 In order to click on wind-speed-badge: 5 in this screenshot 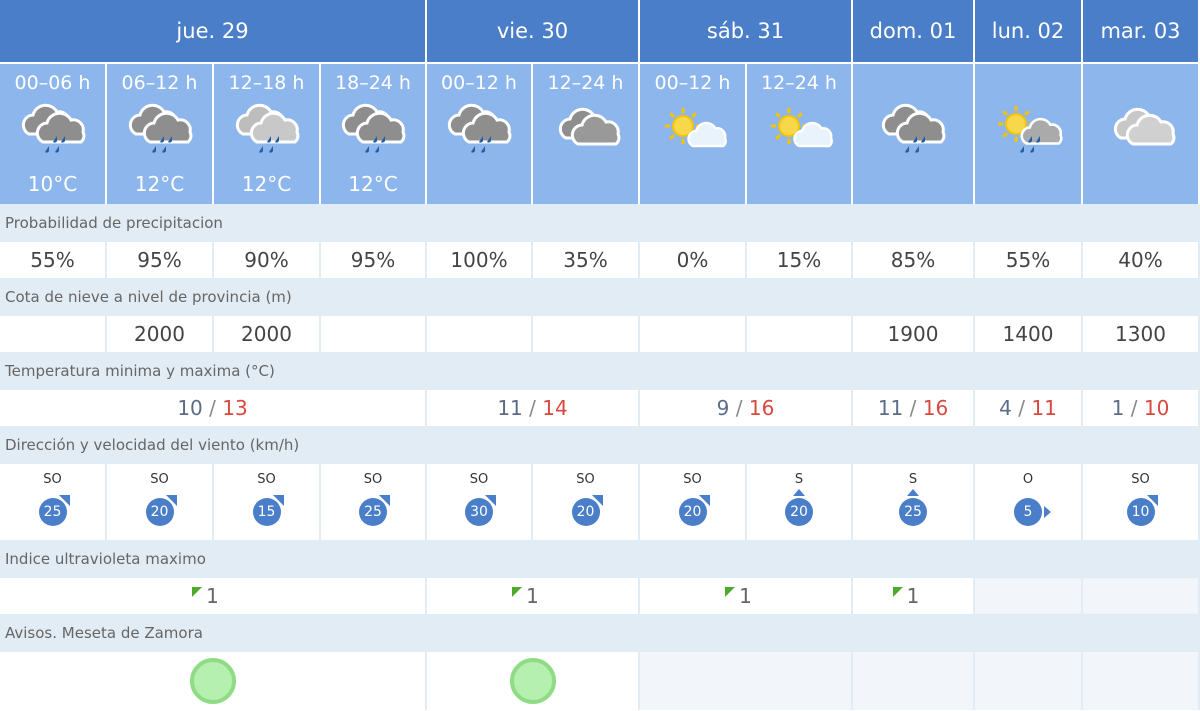, I will do `click(1032, 512)`.